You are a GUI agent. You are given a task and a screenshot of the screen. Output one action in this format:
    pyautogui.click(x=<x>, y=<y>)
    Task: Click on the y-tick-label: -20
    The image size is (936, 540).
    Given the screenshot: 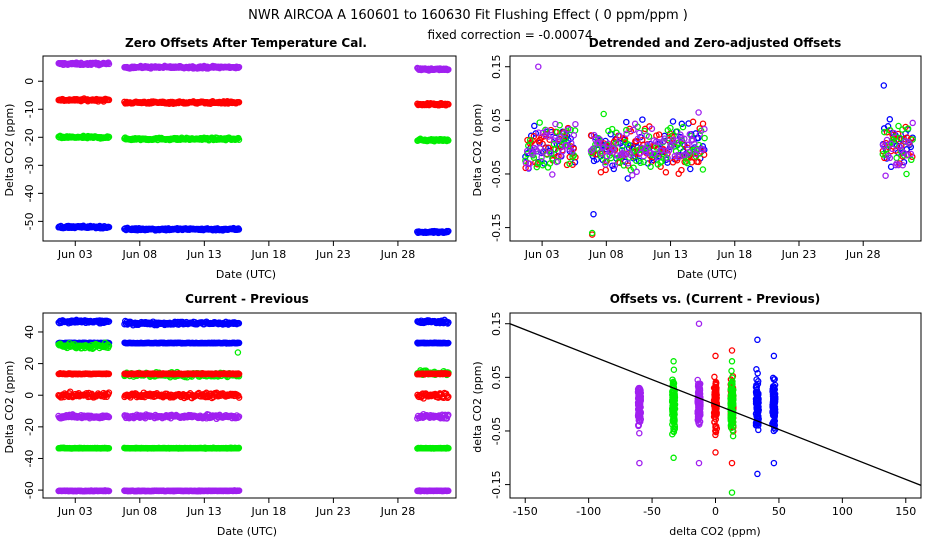 What is the action you would take?
    pyautogui.click(x=29, y=137)
    